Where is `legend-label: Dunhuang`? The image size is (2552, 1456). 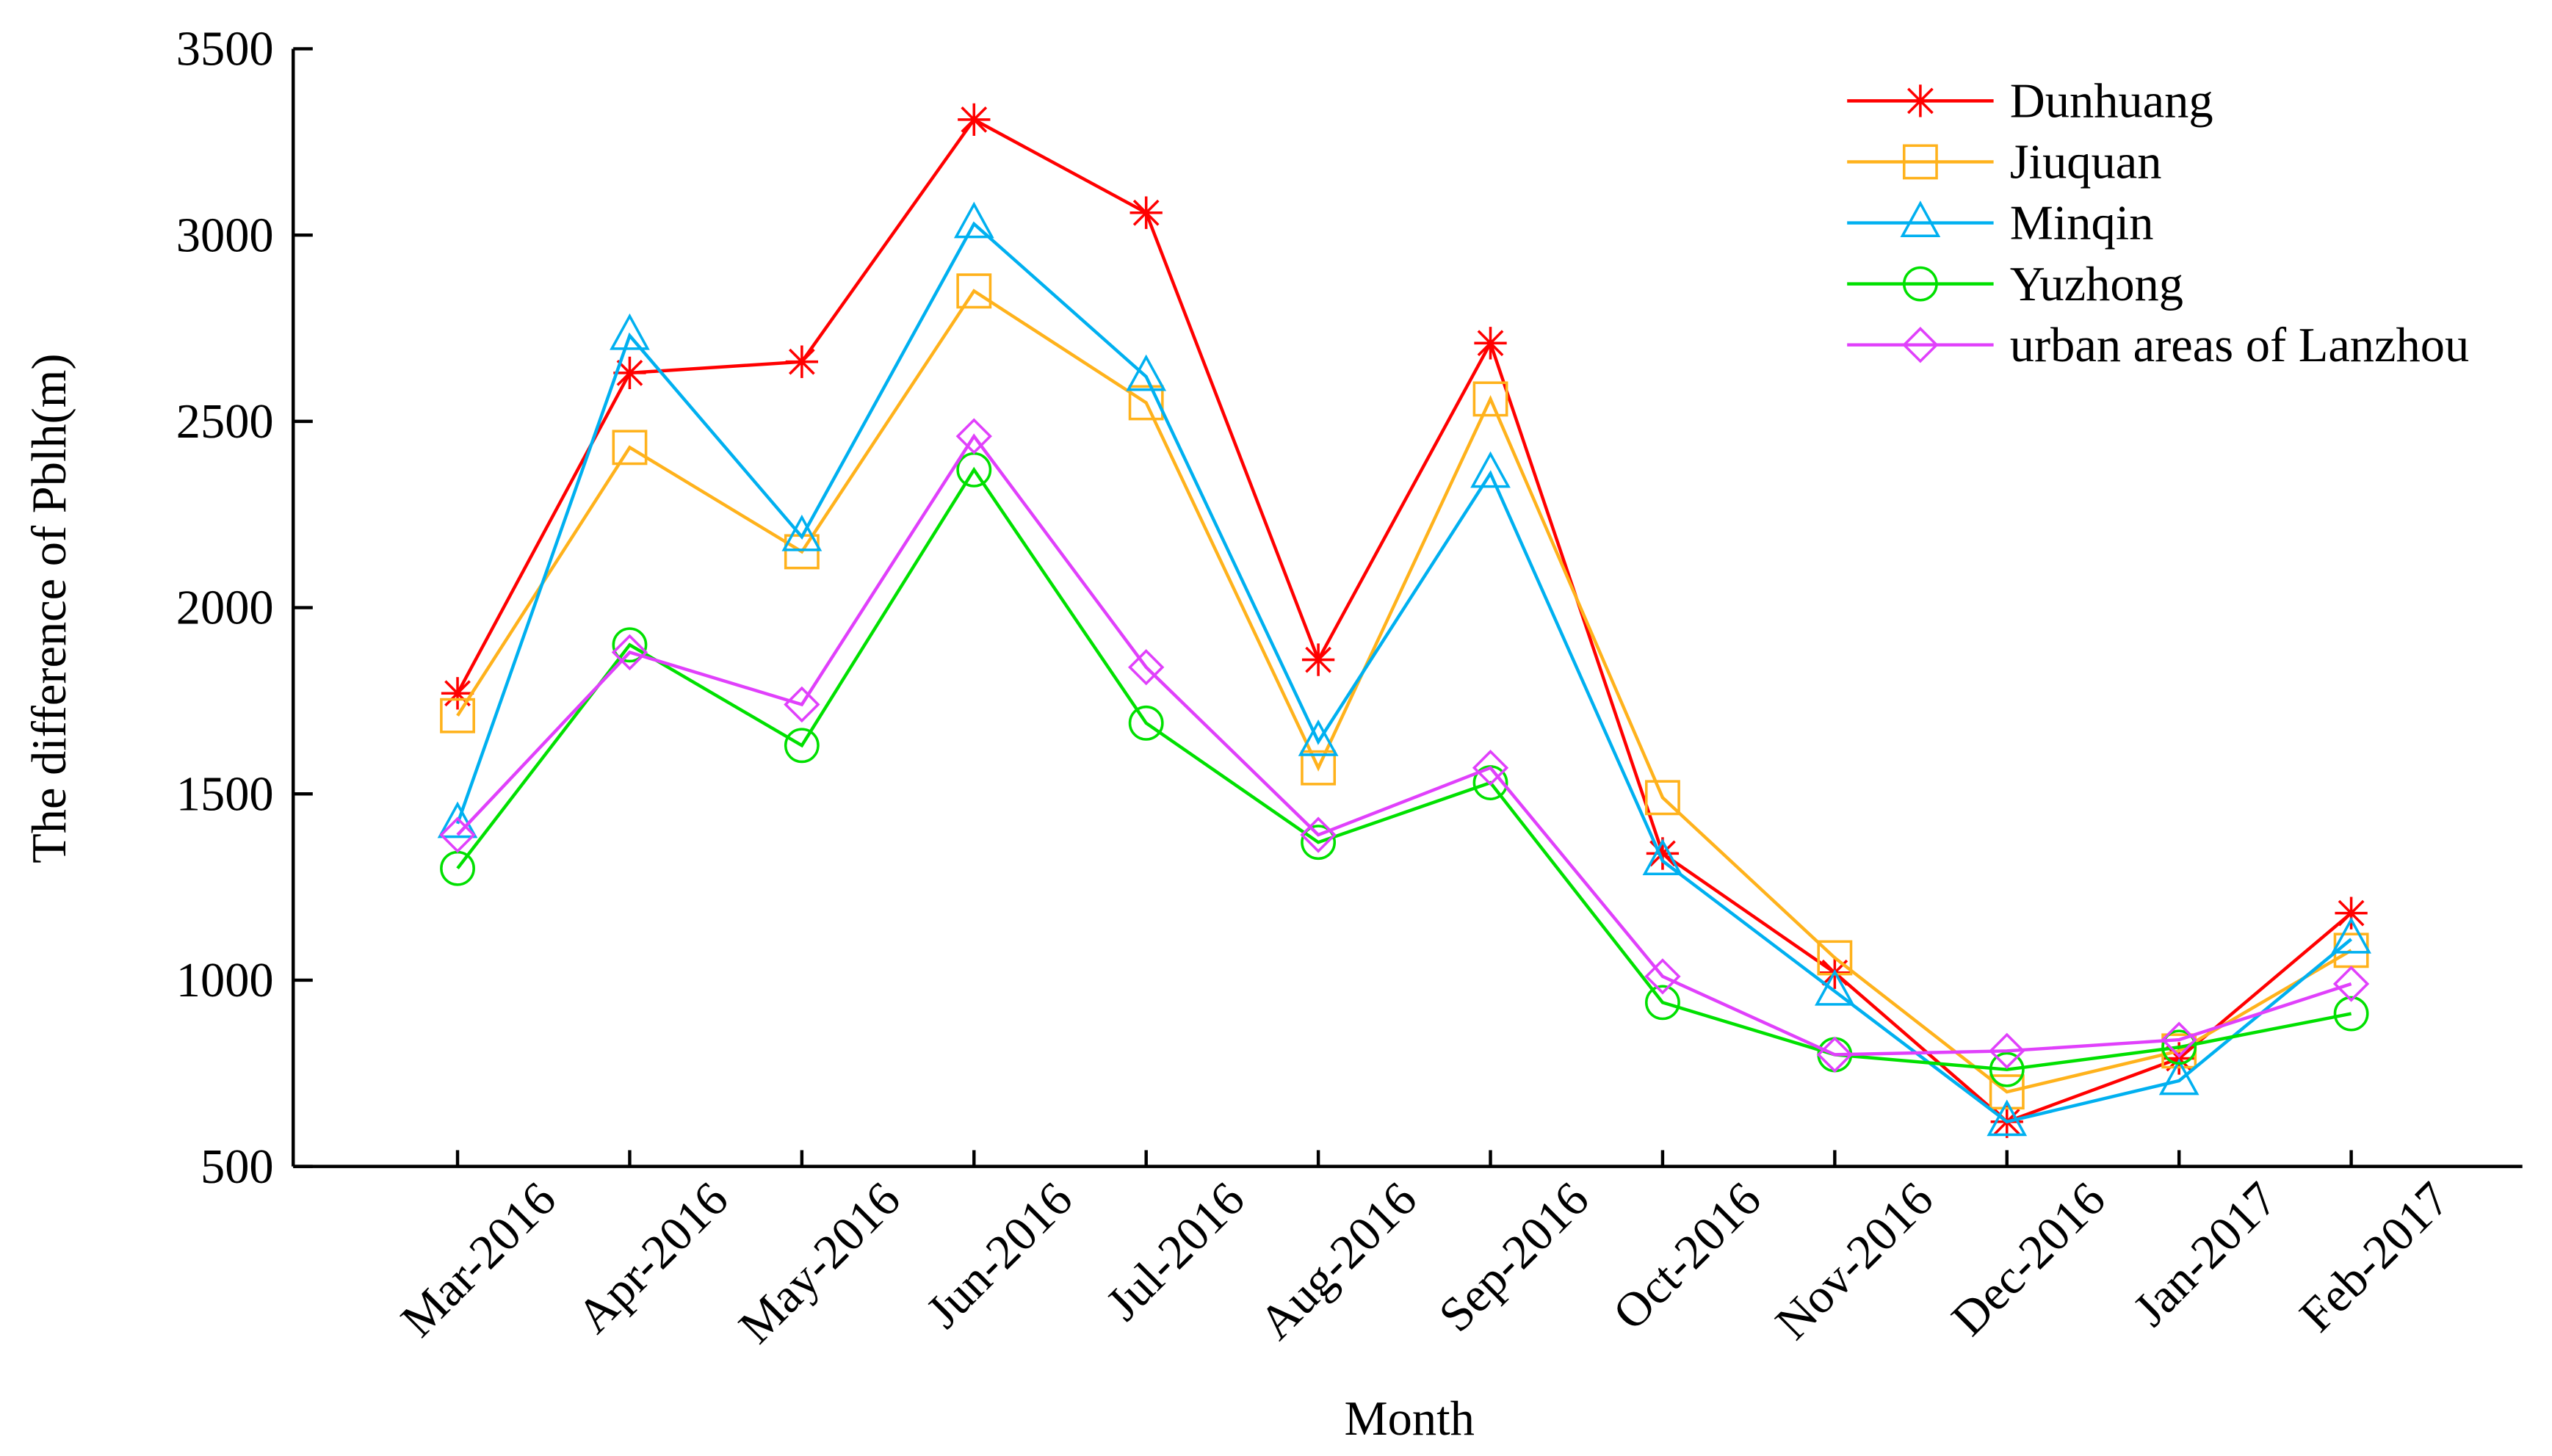 legend-label: Dunhuang is located at coordinates (2111, 101).